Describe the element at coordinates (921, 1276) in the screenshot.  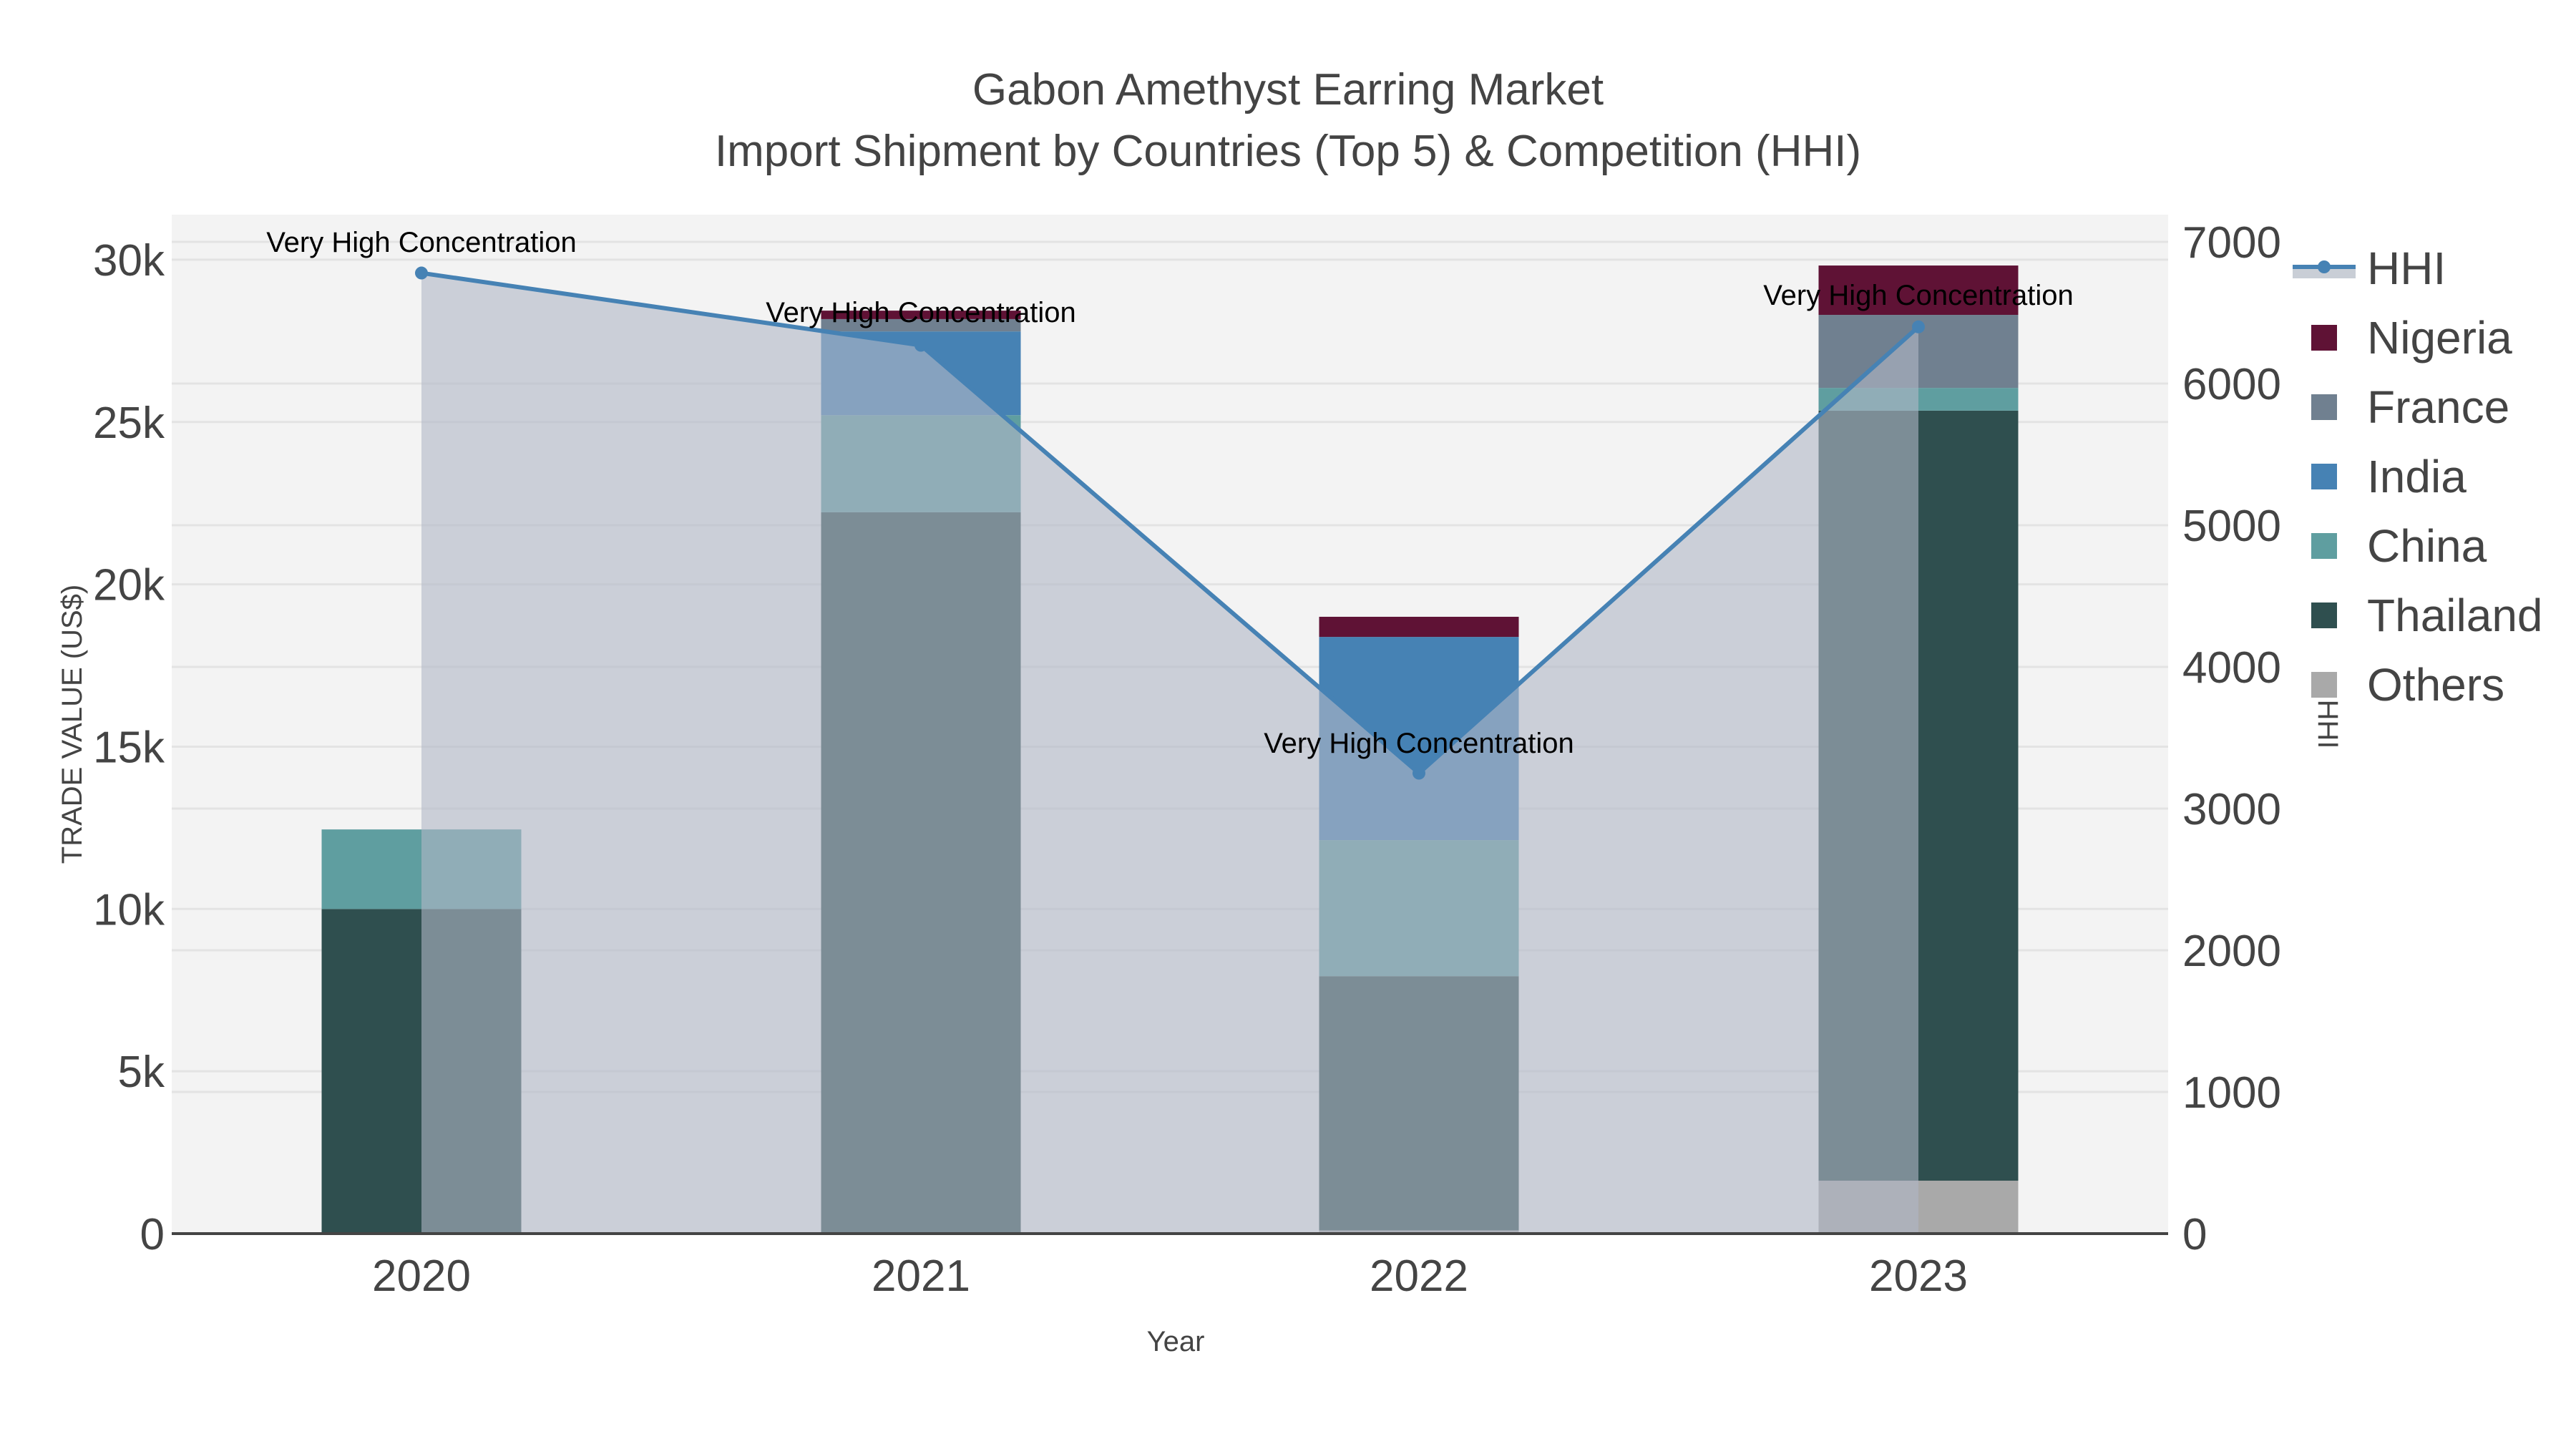
I see `x-tick-label-2021: 2021` at that location.